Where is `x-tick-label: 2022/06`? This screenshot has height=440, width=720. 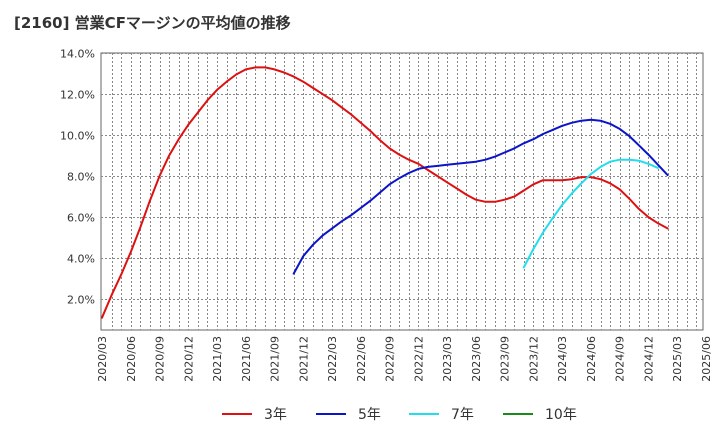 x-tick-label: 2022/06 is located at coordinates (361, 359).